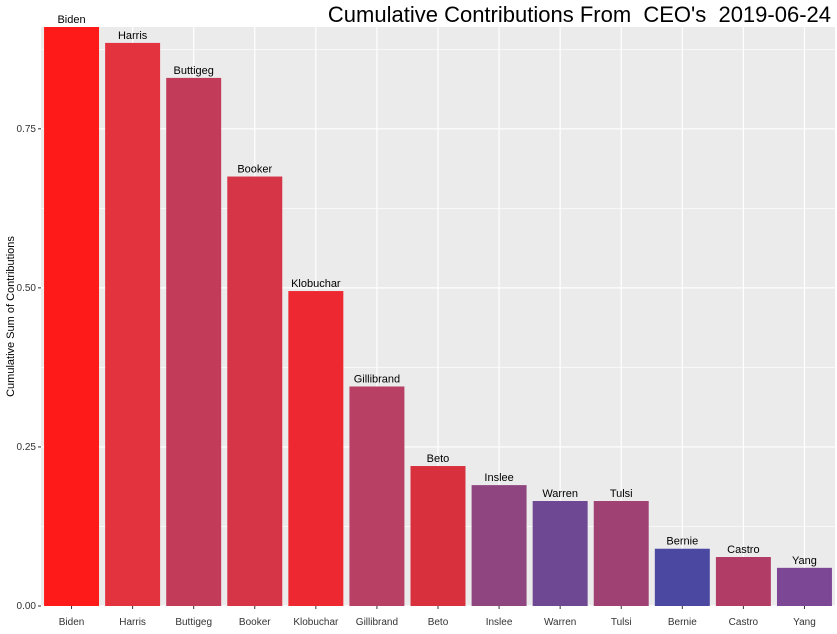  What do you see at coordinates (11, 316) in the screenshot?
I see `y-axis-label: Cumulative Sum of Contributions` at bounding box center [11, 316].